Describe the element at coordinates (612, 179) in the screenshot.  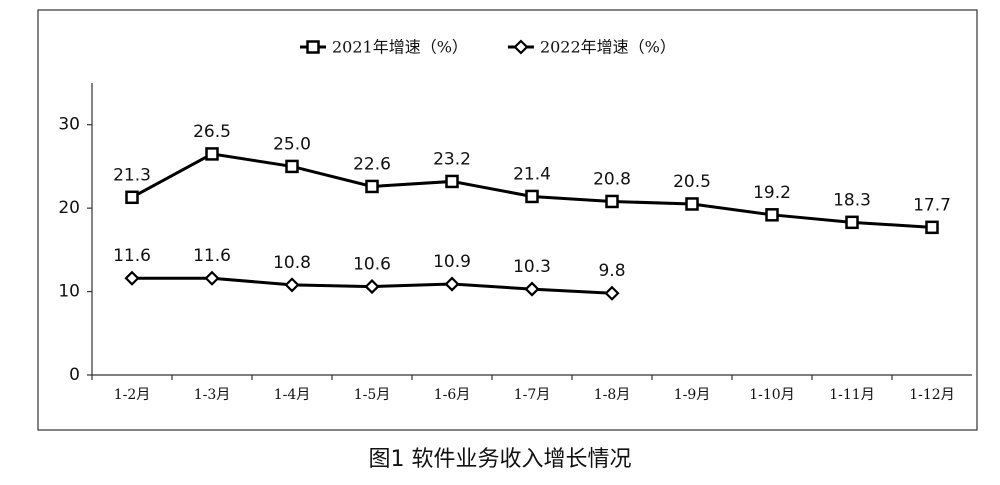
I see `data-label: 20.8` at that location.